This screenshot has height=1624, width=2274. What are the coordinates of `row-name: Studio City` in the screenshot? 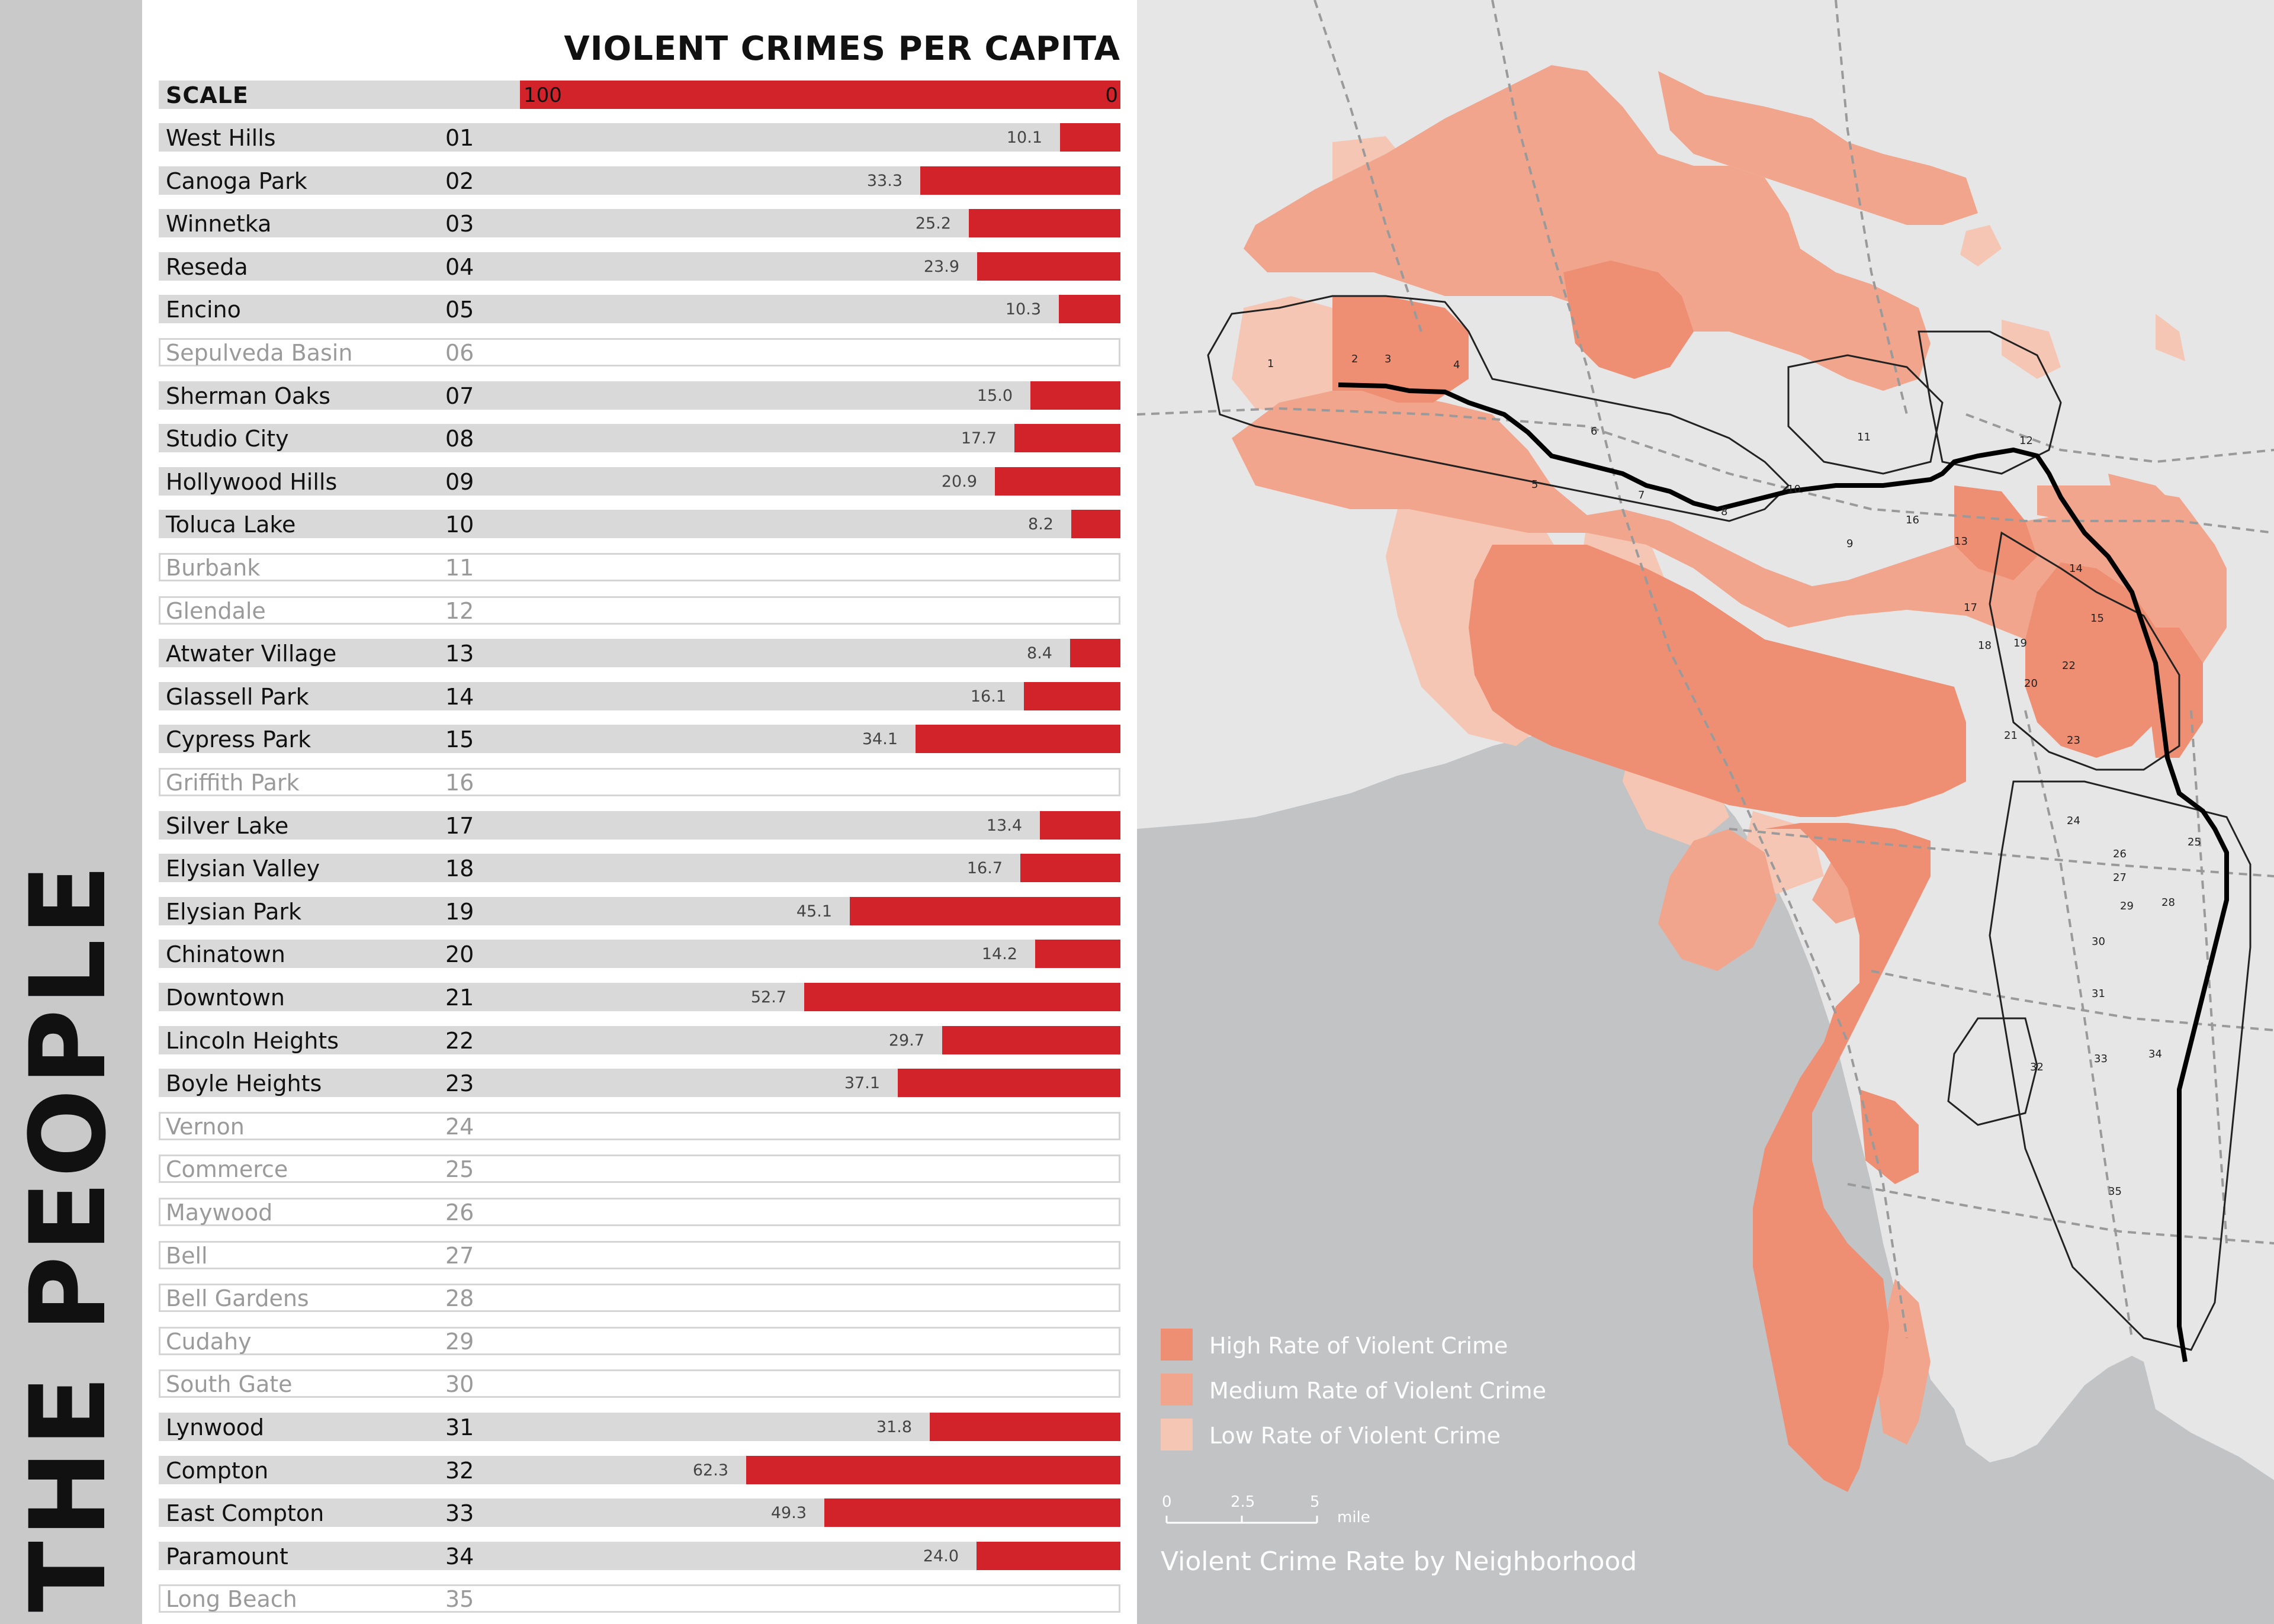 It's located at (227, 439).